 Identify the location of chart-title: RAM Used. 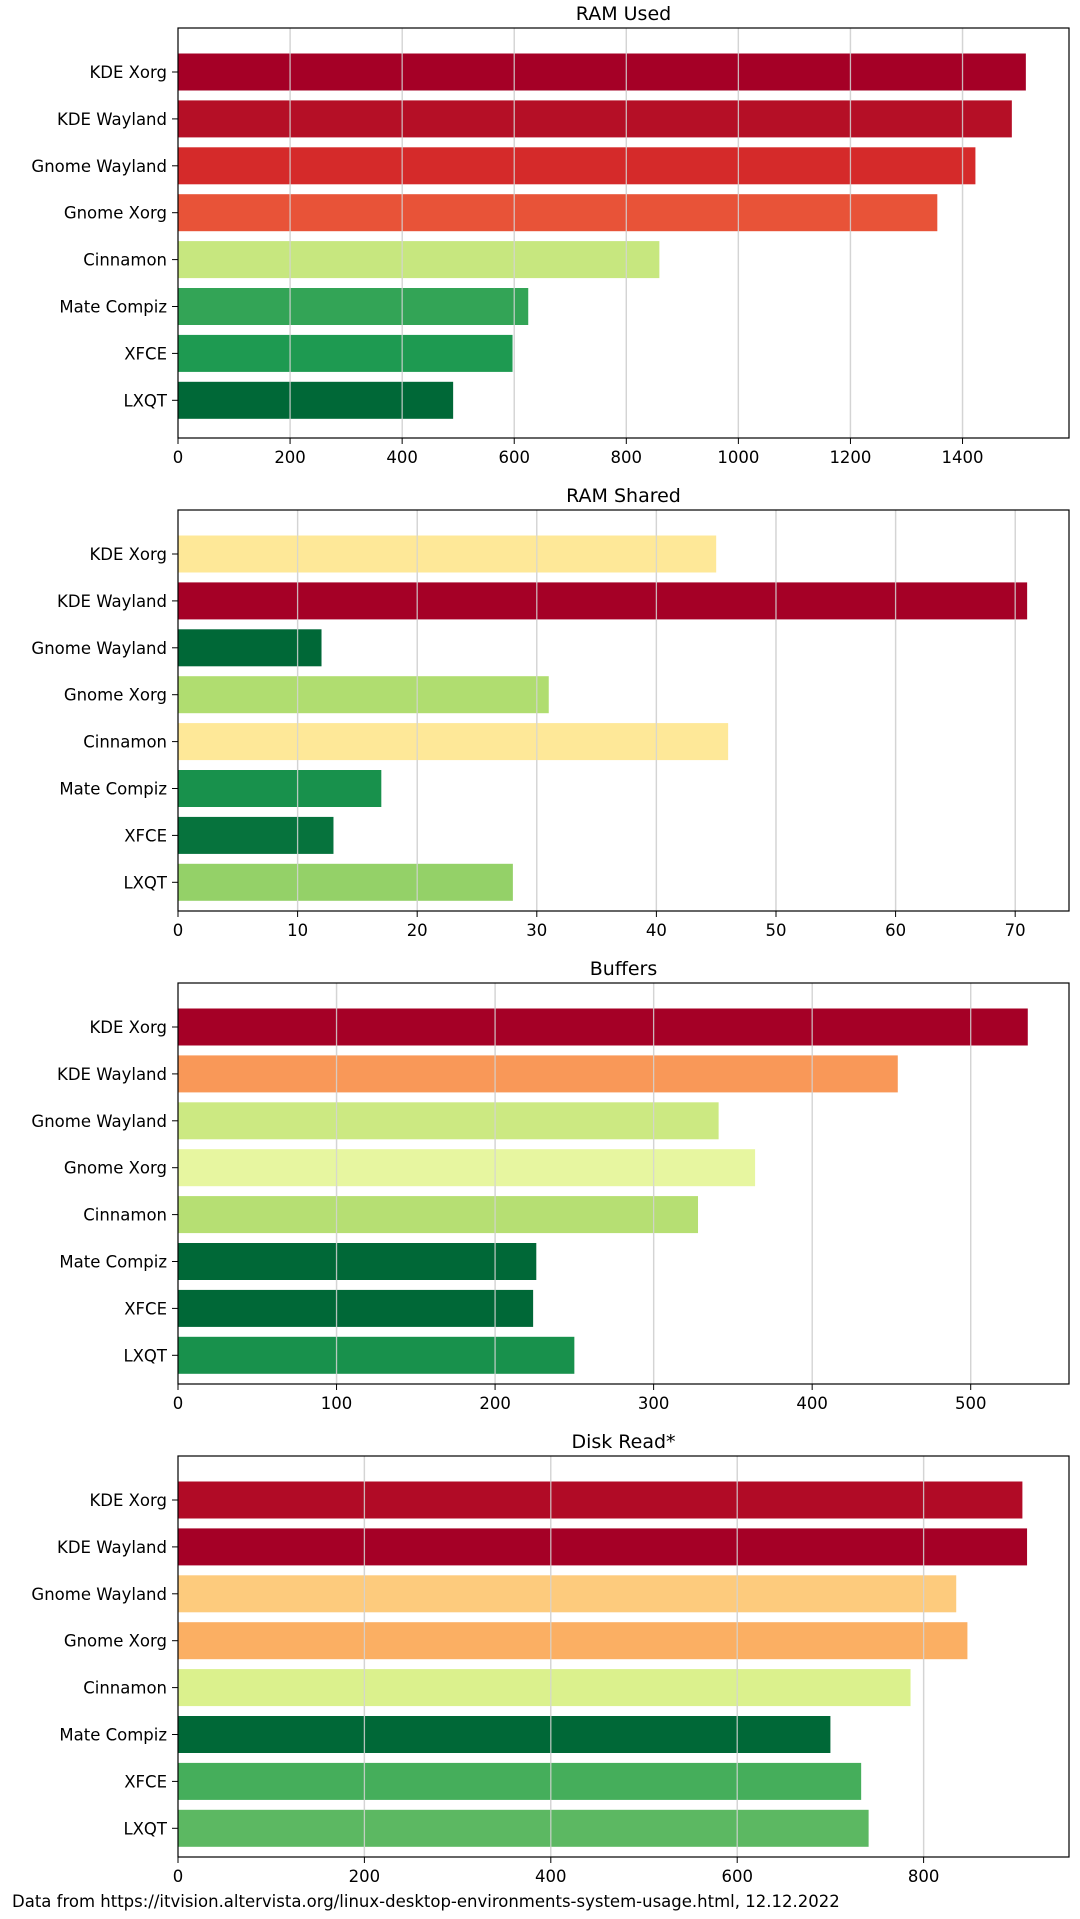
(623, 14).